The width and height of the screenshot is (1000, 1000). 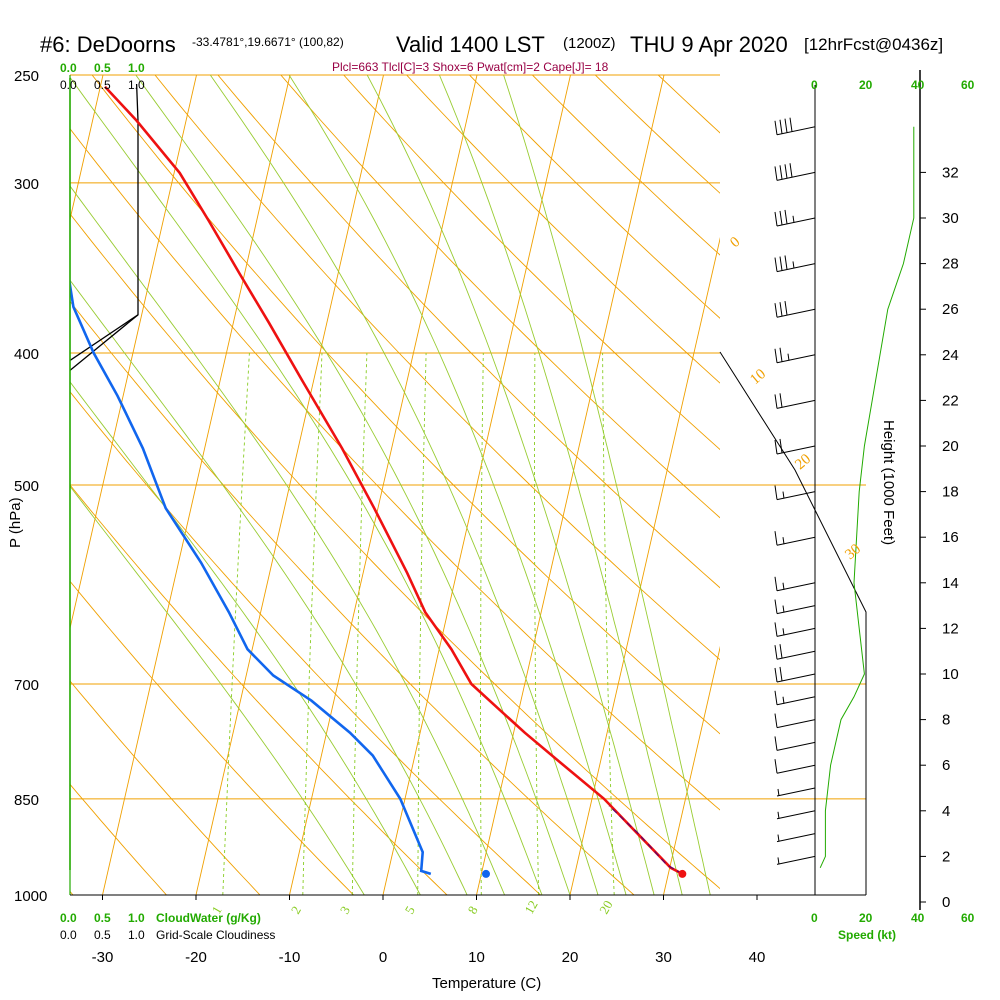 I want to click on cloudiness-top-tick-0: 0.0, so click(x=68, y=85).